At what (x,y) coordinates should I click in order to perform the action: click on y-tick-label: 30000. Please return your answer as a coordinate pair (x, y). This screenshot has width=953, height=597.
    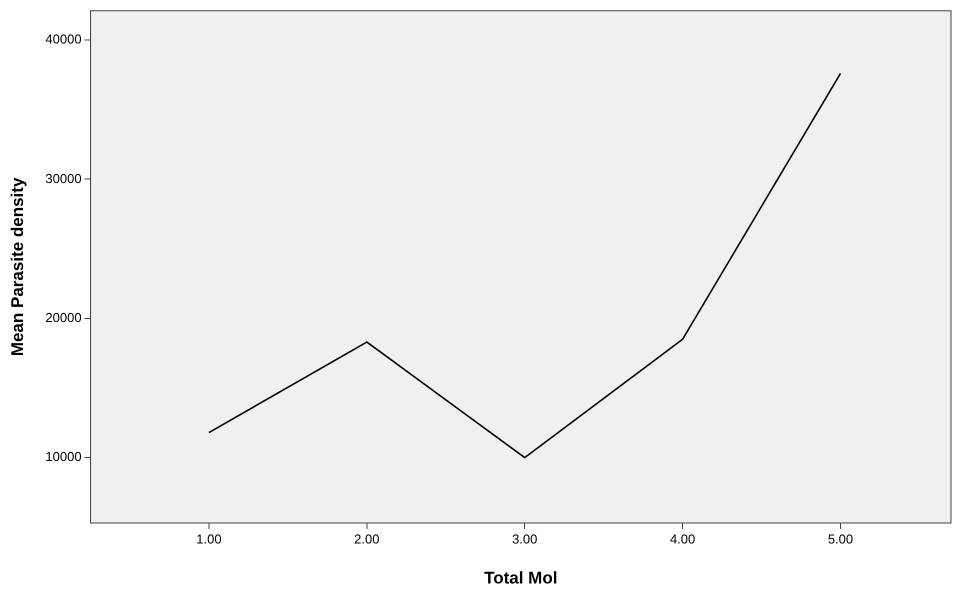
    Looking at the image, I should click on (63, 178).